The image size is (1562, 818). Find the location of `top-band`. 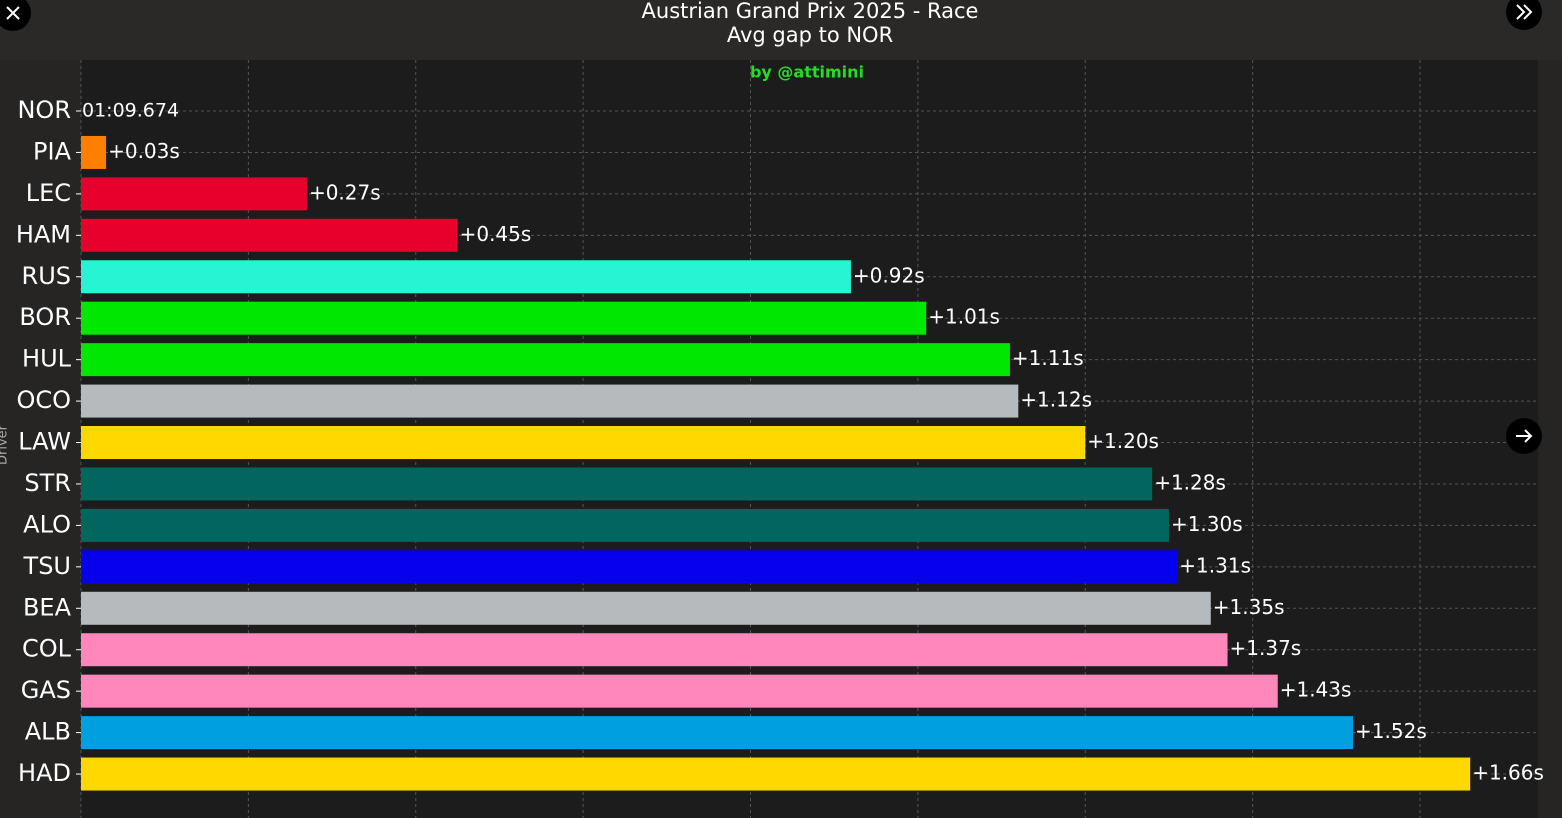

top-band is located at coordinates (781, 30).